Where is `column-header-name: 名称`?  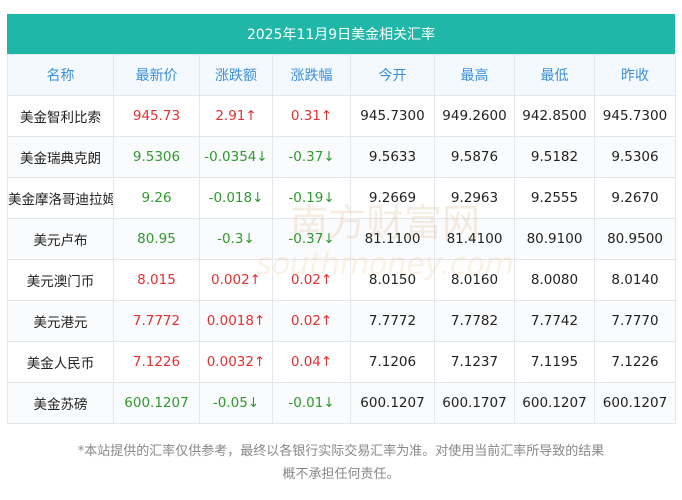 column-header-name: 名称 is located at coordinates (60, 75).